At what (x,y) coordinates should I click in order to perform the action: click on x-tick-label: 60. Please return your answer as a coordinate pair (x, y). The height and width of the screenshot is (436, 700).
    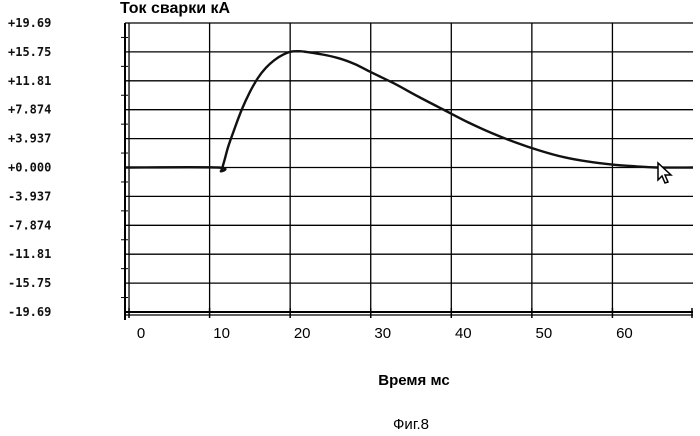
    Looking at the image, I should click on (624, 333).